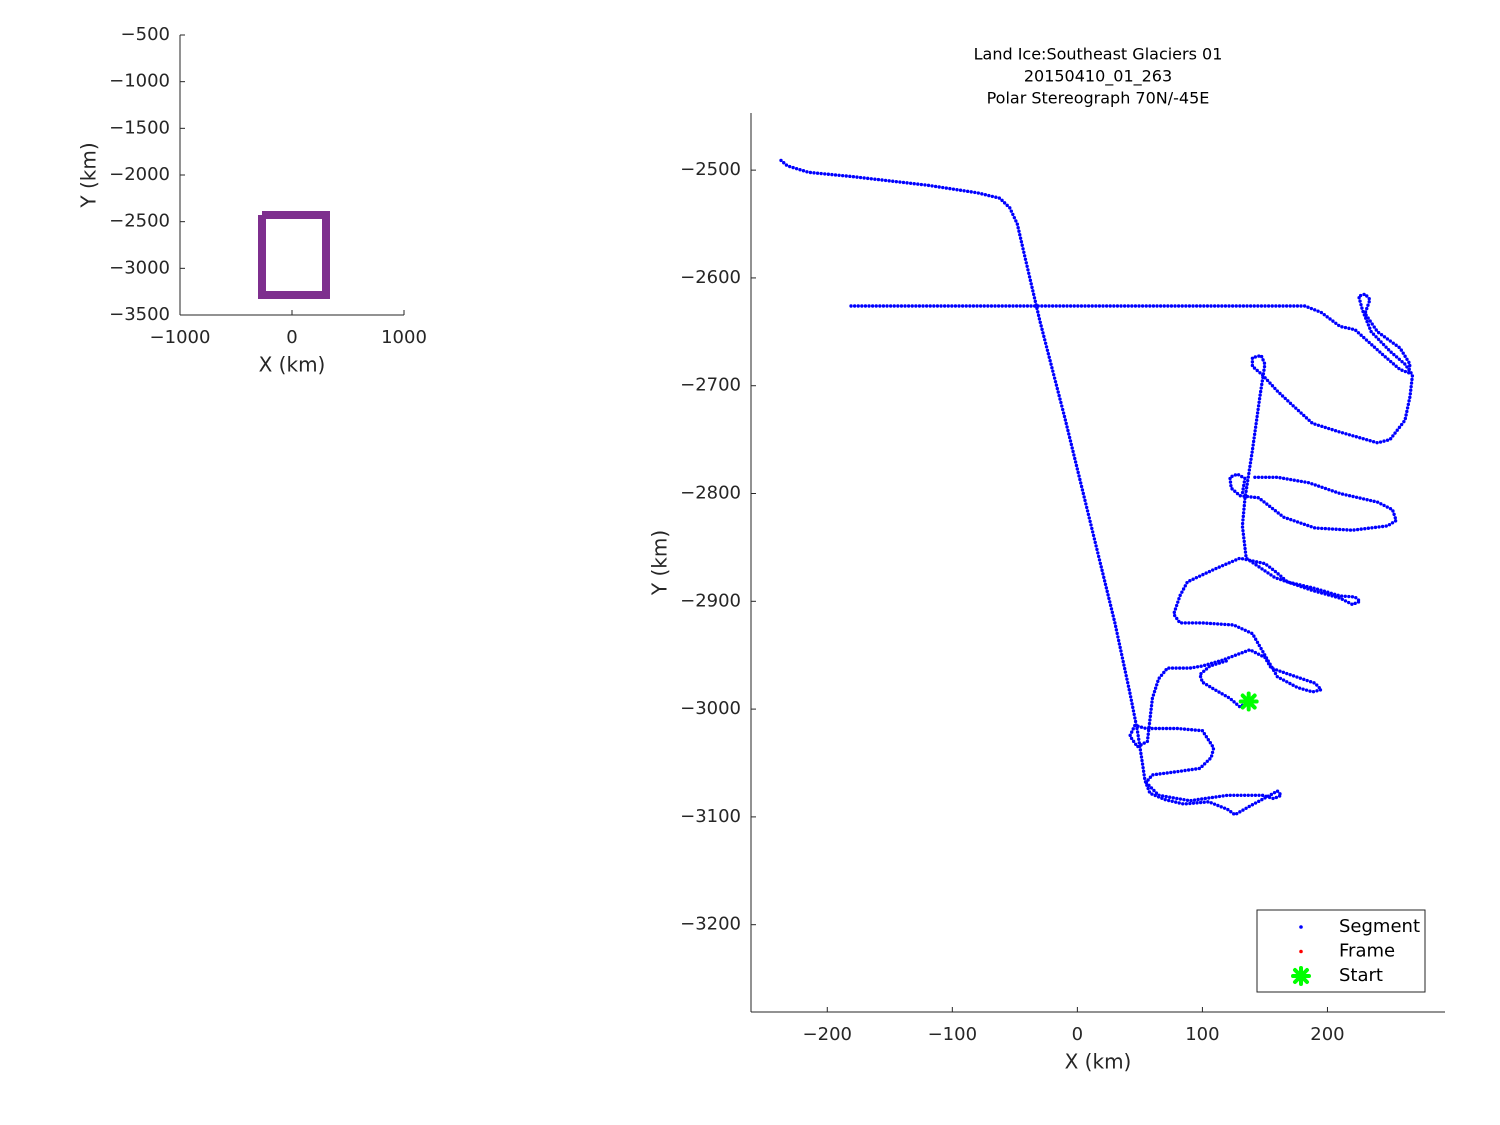 The width and height of the screenshot is (1500, 1125). Describe the element at coordinates (1248, 701) in the screenshot. I see `start-marker` at that location.